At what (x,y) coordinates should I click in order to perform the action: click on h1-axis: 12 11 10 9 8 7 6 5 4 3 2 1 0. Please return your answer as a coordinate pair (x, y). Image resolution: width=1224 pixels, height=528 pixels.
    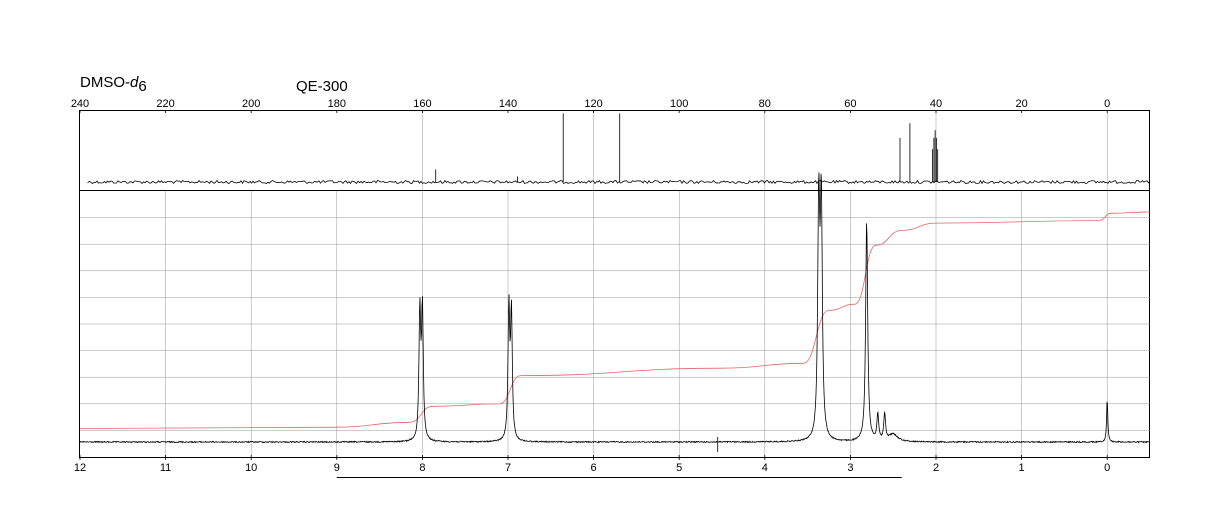
    Looking at the image, I should click on (592, 464).